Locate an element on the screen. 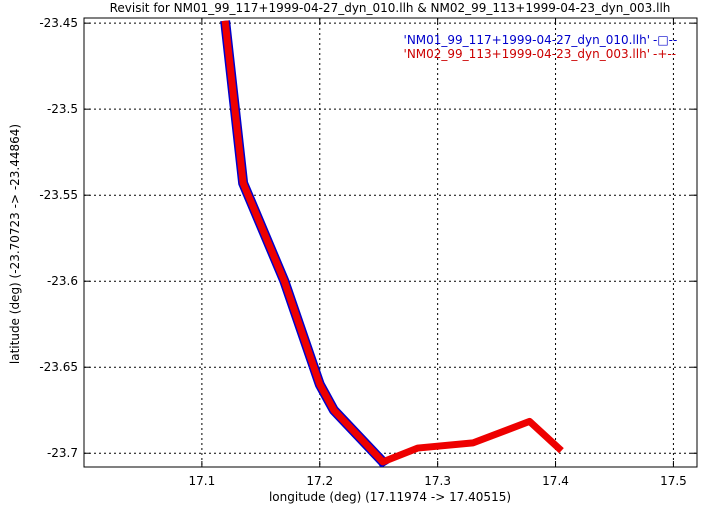  y-tick-label: -23.55 is located at coordinates (58, 195).